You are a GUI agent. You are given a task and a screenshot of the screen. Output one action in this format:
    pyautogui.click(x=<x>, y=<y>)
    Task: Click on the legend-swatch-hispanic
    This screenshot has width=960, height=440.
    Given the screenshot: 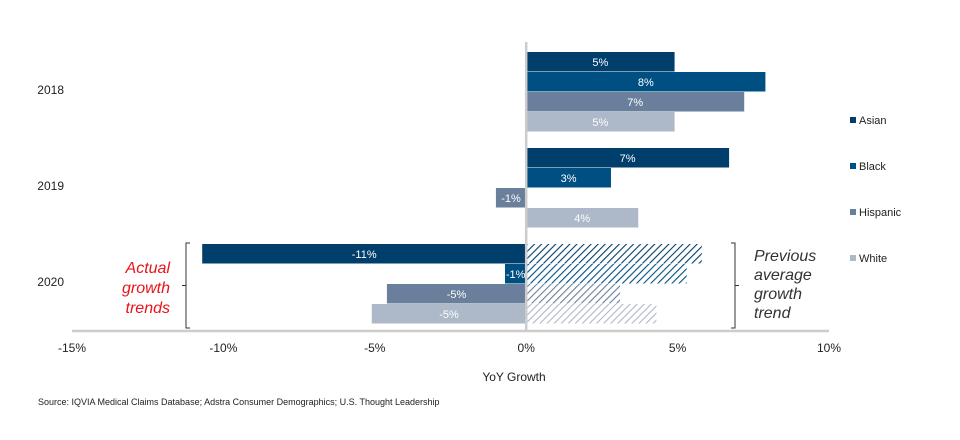 What is the action you would take?
    pyautogui.click(x=853, y=212)
    